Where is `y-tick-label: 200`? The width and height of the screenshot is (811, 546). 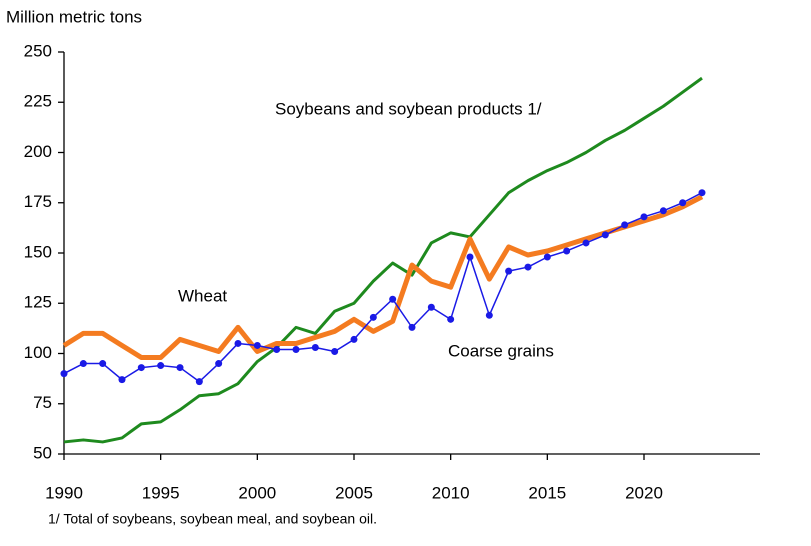 y-tick-label: 200 is located at coordinates (38, 151).